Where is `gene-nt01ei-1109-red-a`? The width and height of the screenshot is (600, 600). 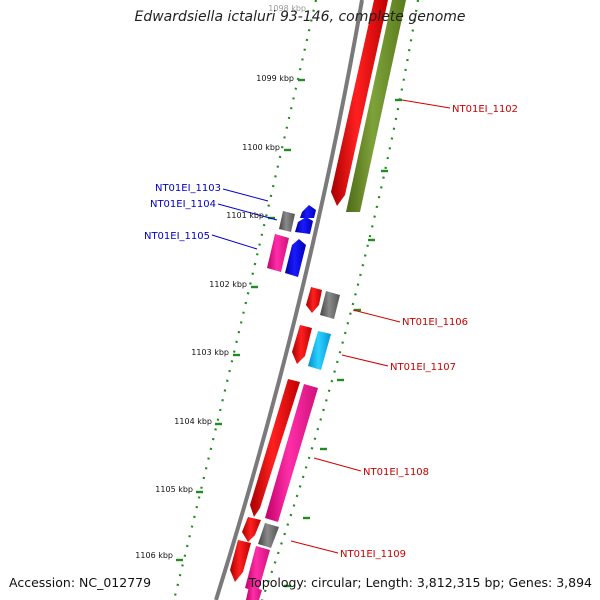
gene-nt01ei-1109-red-a is located at coordinates (251, 529).